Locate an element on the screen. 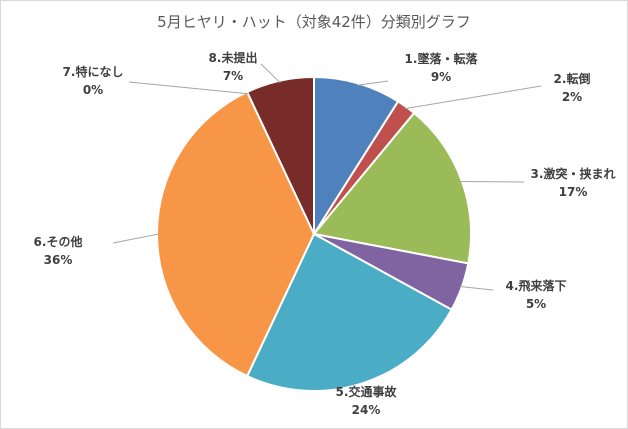 Image resolution: width=628 pixels, height=429 pixels. data-label-category: 1.墜落・転落 is located at coordinates (442, 58).